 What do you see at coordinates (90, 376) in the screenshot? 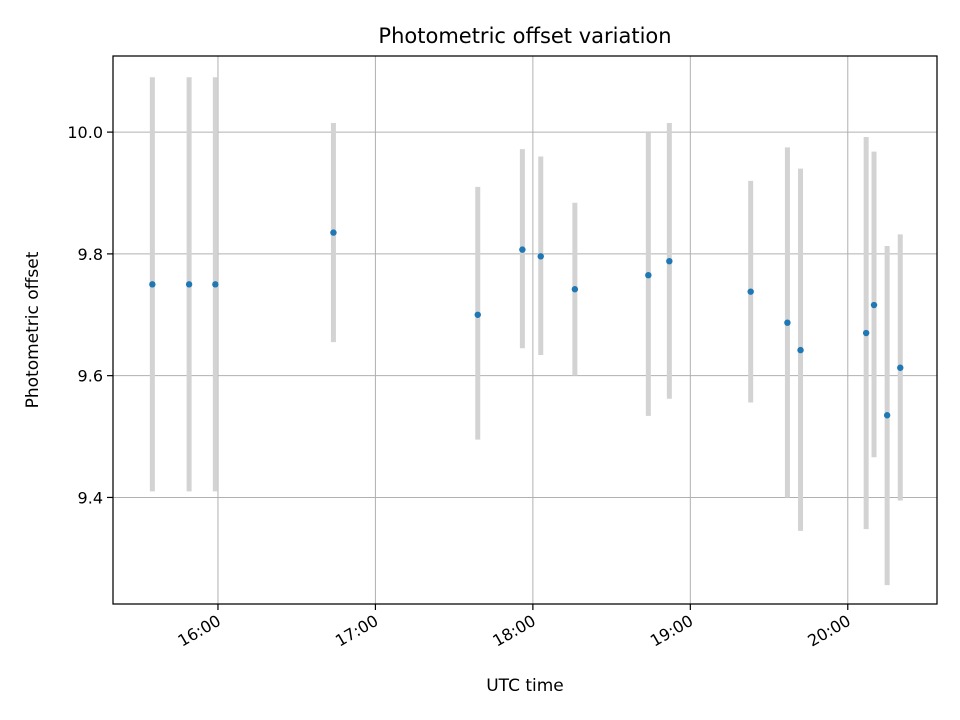
I see `y-tick-label: 9.6` at bounding box center [90, 376].